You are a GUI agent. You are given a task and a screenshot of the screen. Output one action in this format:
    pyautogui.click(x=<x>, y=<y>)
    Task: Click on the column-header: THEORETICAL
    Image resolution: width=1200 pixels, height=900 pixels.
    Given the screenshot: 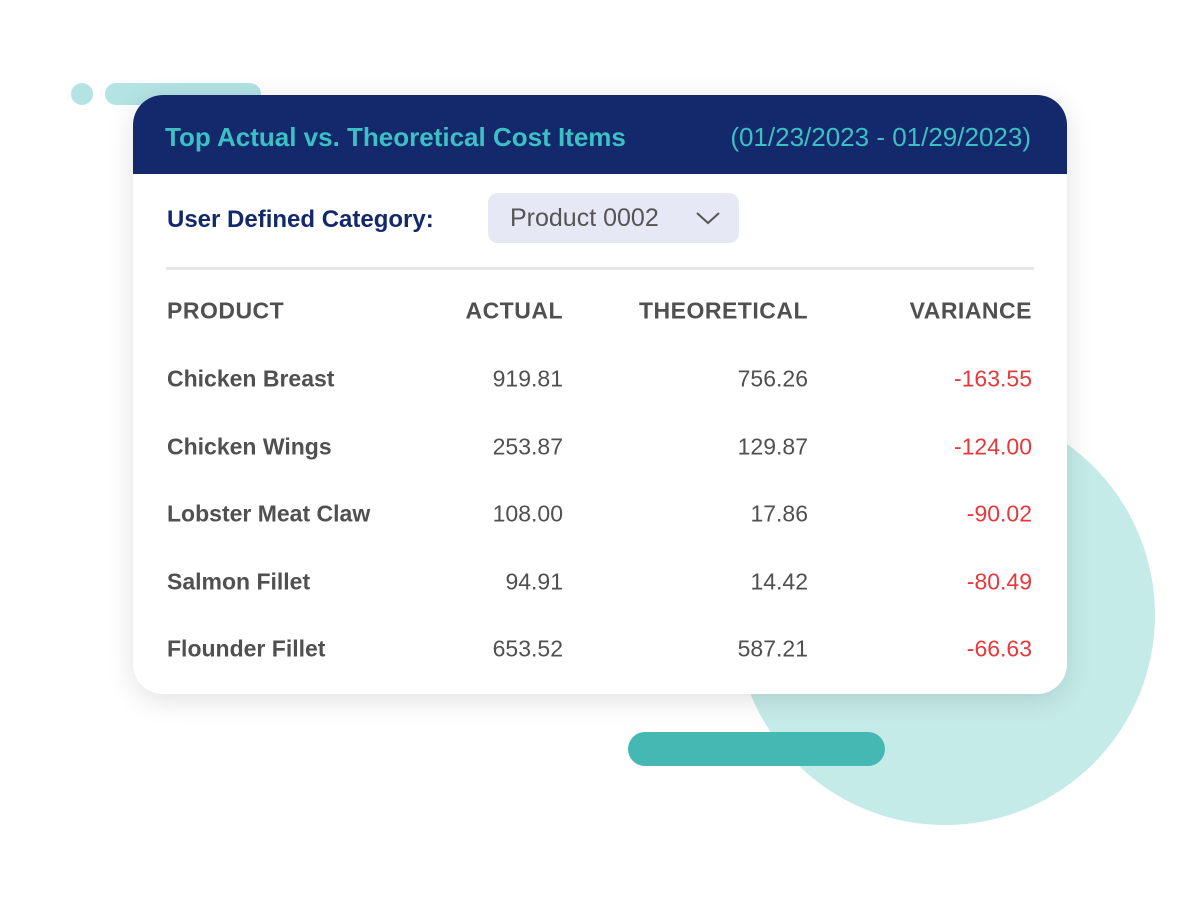 What is the action you would take?
    pyautogui.click(x=723, y=310)
    